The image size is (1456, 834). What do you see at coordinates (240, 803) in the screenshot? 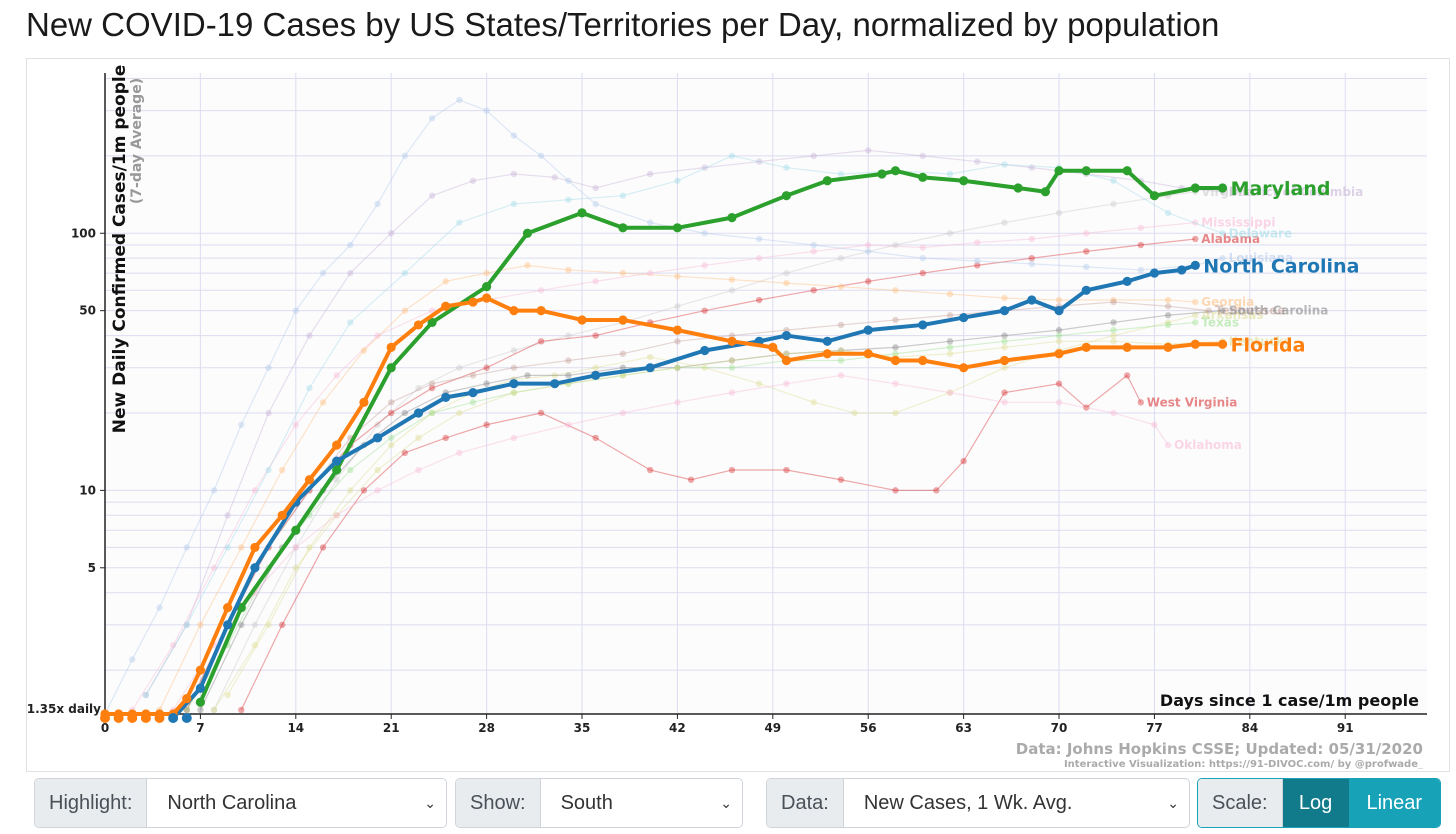
I see `highlight-select: Highlight: North Carolina ⌄` at bounding box center [240, 803].